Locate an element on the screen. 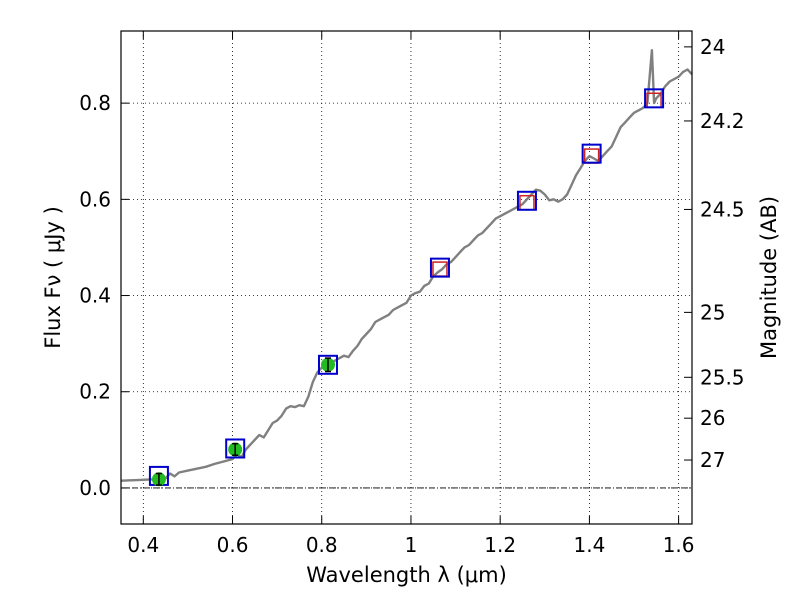 The height and width of the screenshot is (600, 800). y2-tick-label: 27 is located at coordinates (712, 460).